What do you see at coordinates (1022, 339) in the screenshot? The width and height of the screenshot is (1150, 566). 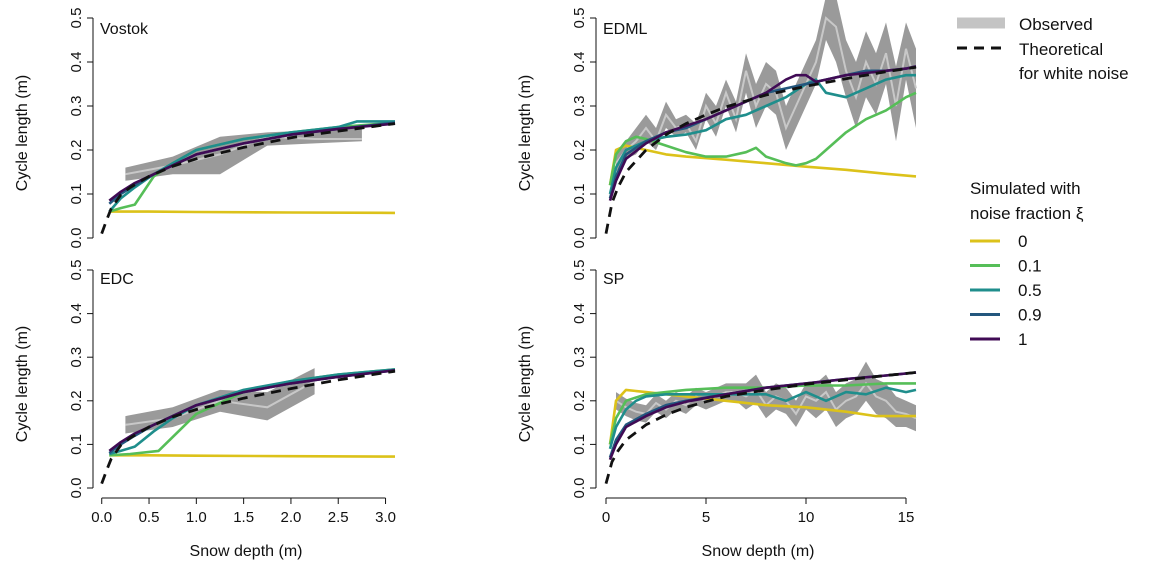 I see `legend-label-xi-1: 1` at bounding box center [1022, 339].